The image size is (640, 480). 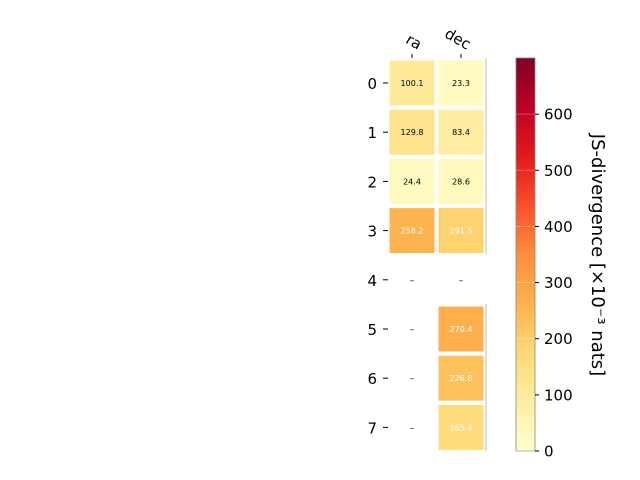 I want to click on cell-value-label: 270.4, so click(x=461, y=329).